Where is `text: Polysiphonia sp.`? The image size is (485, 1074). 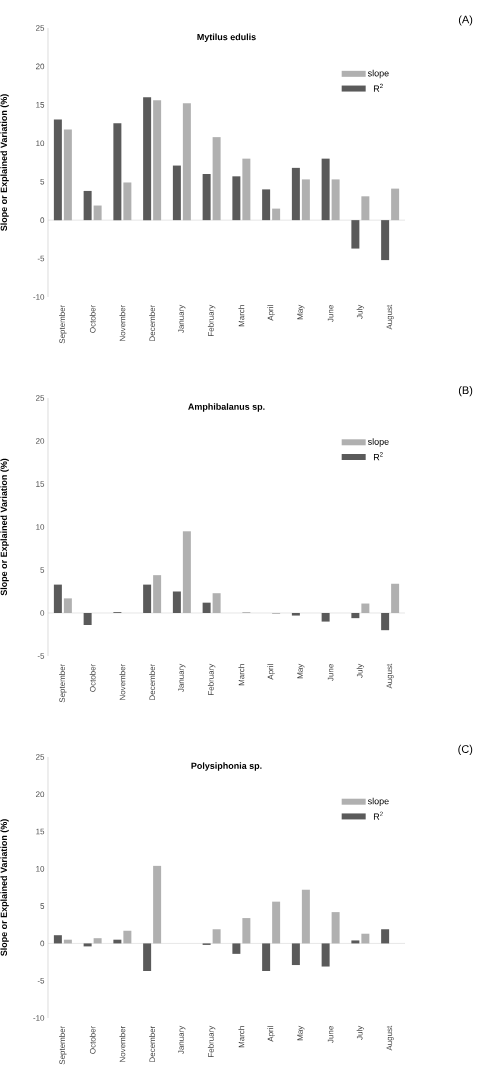
text: Polysiphonia sp. is located at coordinates (226, 766).